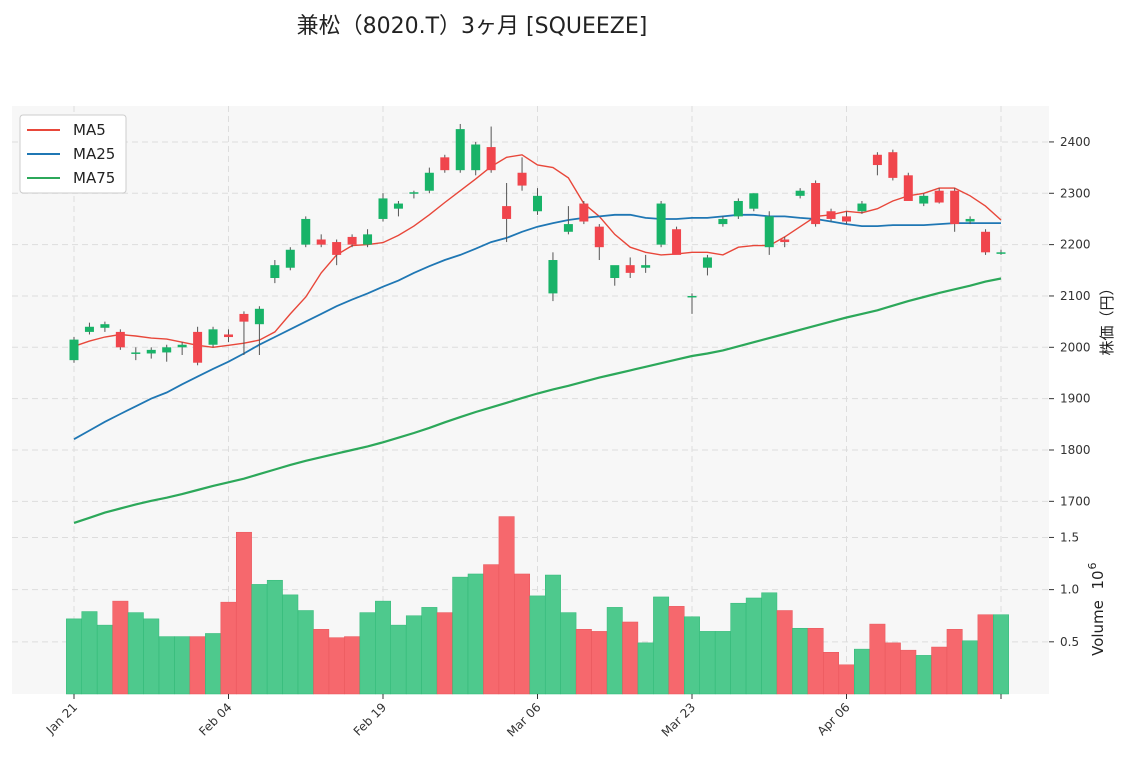 This screenshot has height=760, width=1129. I want to click on x-axis-ticks: Jan 21 Feb 04 Feb 19 Mar 06 Mar 23 Apr 06, so click(522, 717).